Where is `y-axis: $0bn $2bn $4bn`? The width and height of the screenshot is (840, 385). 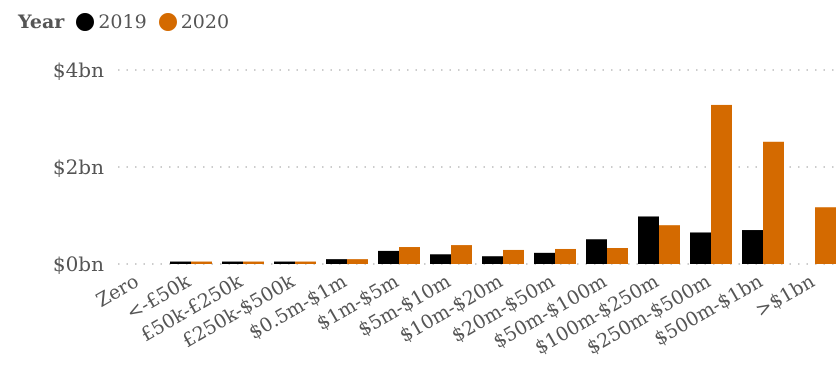
y-axis: $0bn $2bn $4bn is located at coordinates (78, 167).